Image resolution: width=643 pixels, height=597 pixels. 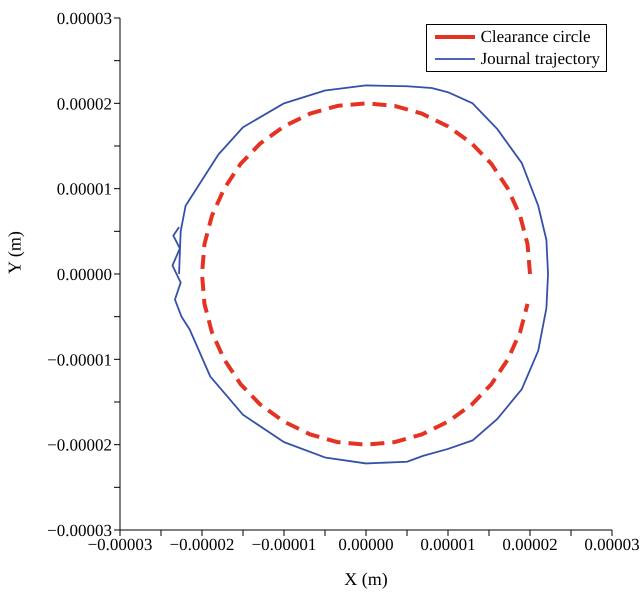 What do you see at coordinates (530, 544) in the screenshot?
I see `x-tick-label: 0.00002` at bounding box center [530, 544].